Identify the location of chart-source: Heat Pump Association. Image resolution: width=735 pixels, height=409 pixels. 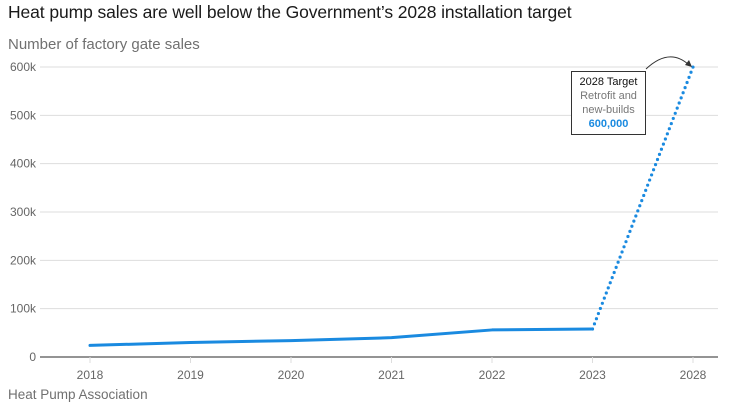
(78, 394).